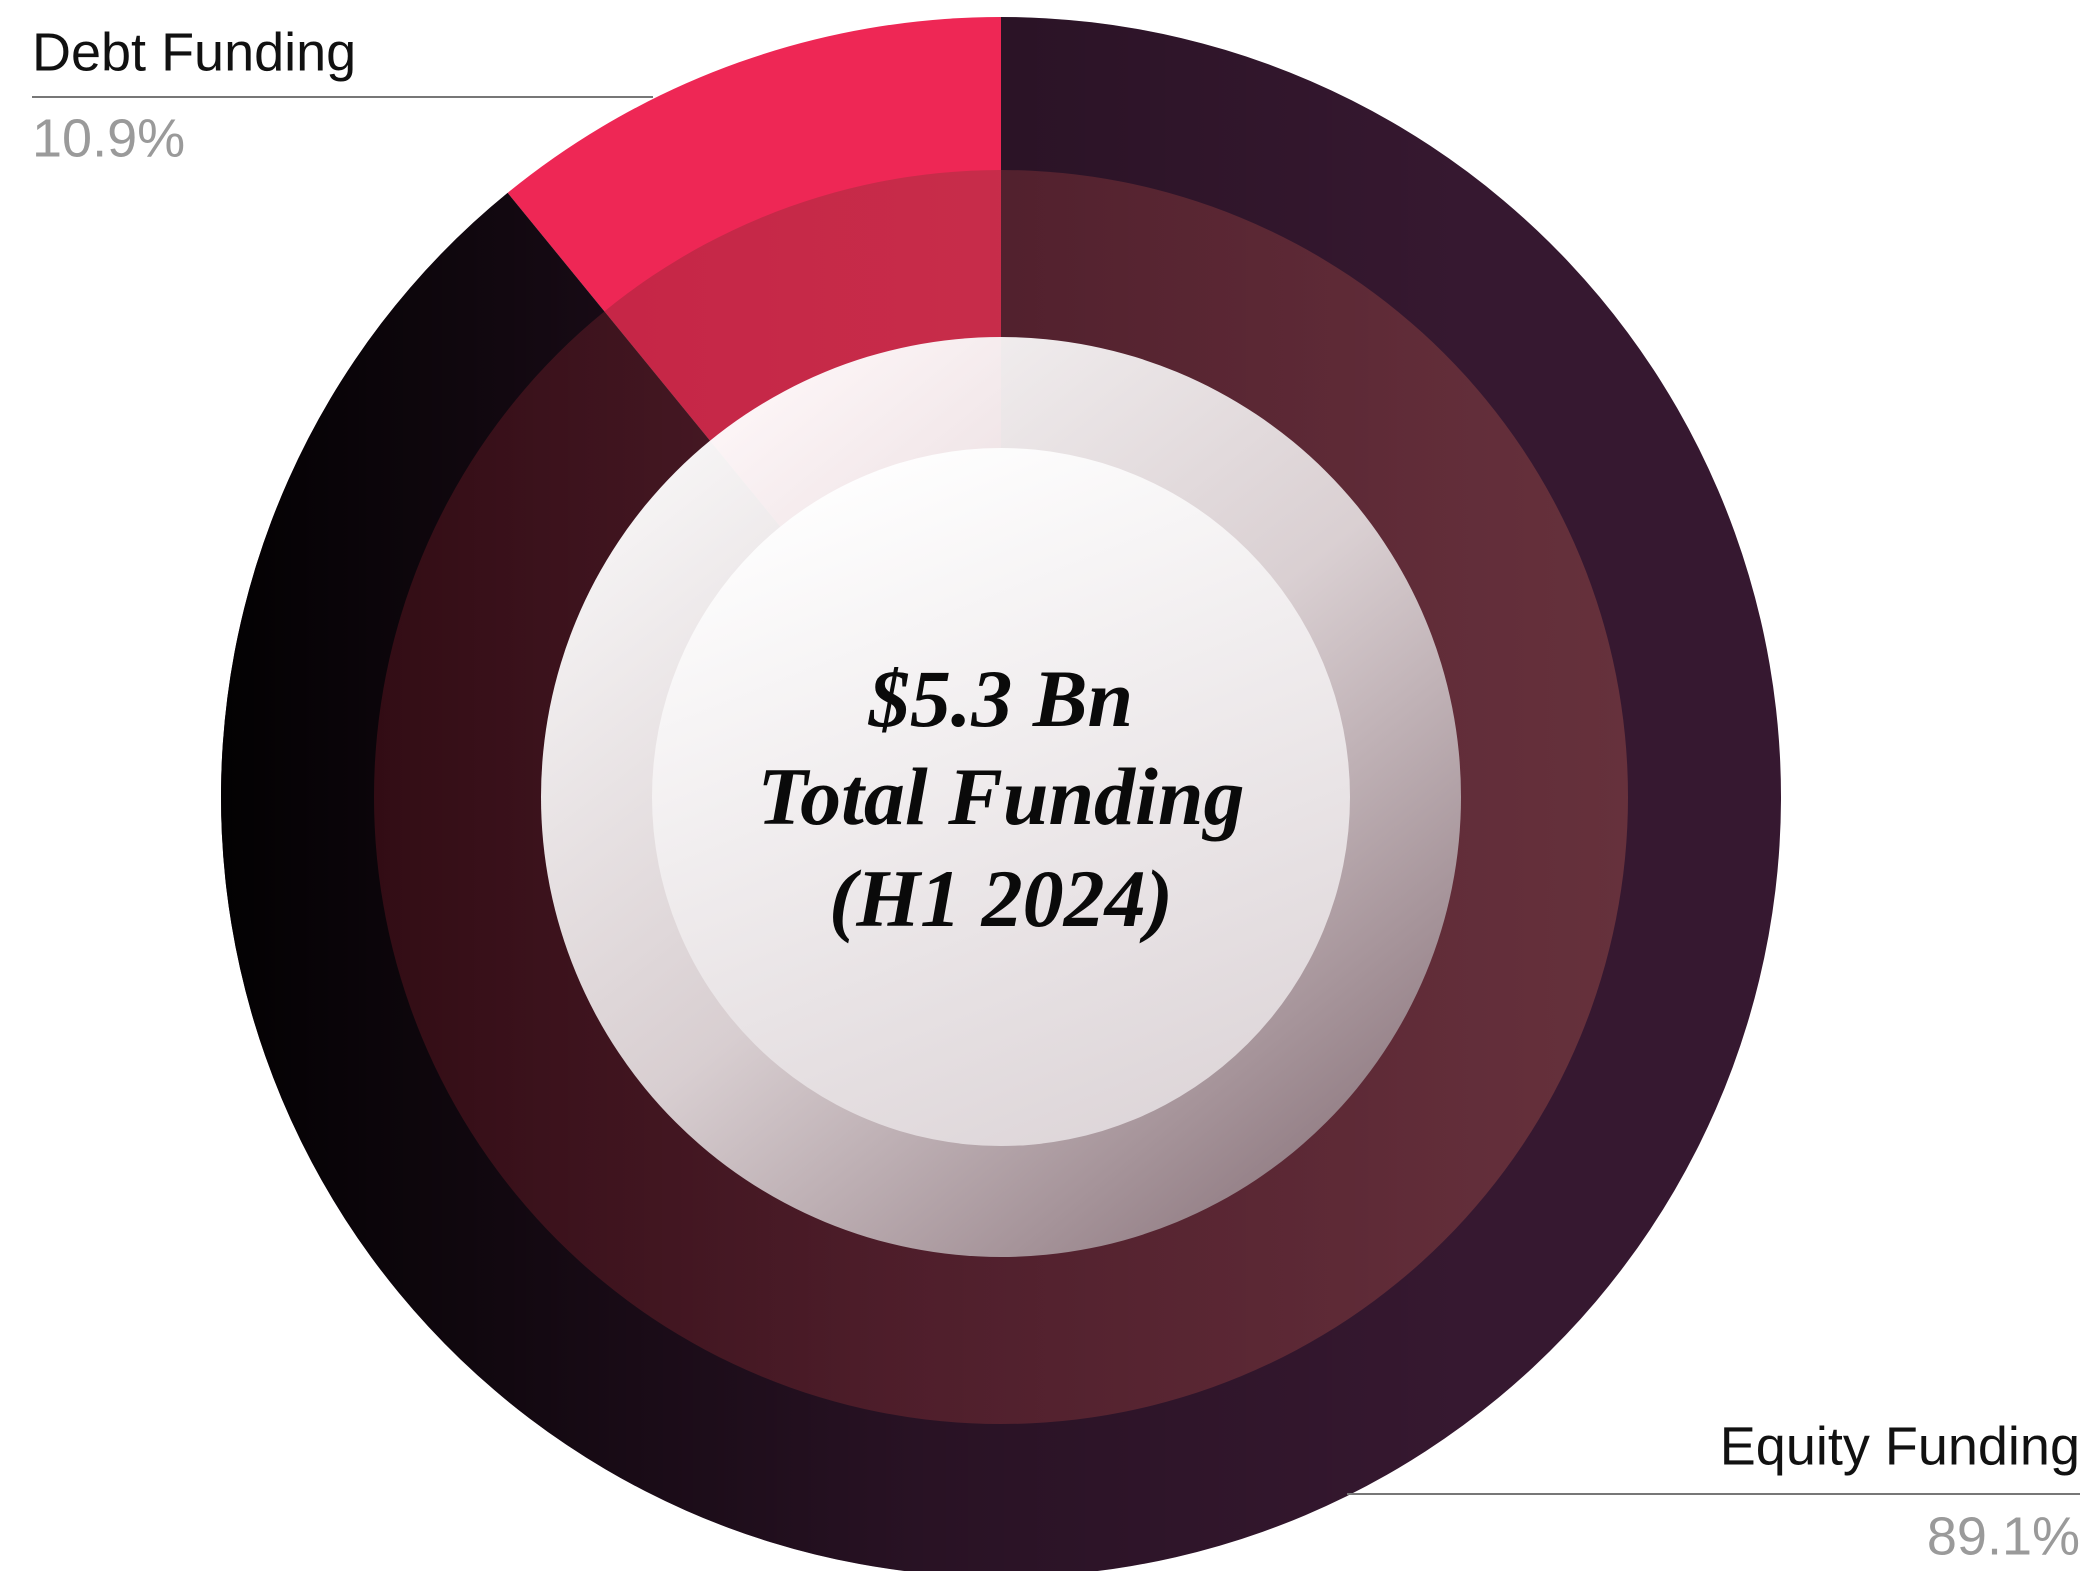  I want to click on center-text: (H1 2024), so click(1001, 898).